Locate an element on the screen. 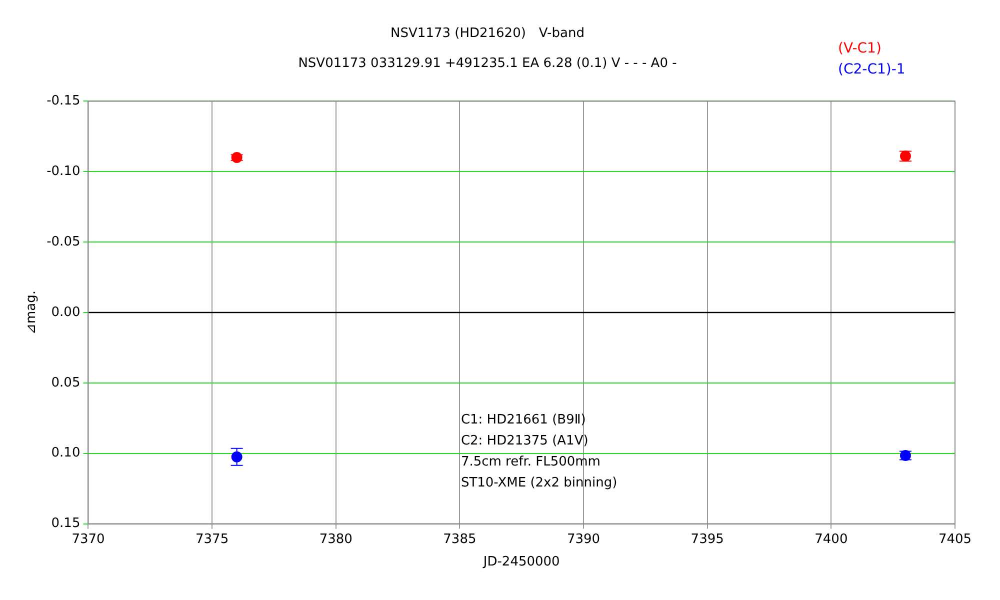 This screenshot has height=600, width=1000. y-tick-label: 0.10 is located at coordinates (65, 453).